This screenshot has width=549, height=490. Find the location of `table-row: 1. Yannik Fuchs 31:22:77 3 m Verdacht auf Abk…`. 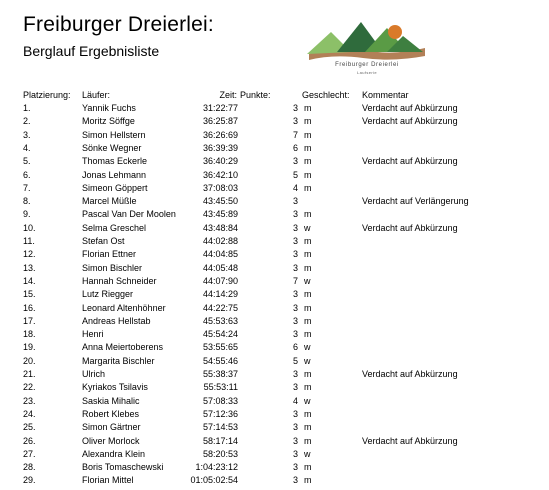

table-row: 1. Yannik Fuchs 31:22:77 3 m Verdacht auf Abk… is located at coordinates (274, 108).